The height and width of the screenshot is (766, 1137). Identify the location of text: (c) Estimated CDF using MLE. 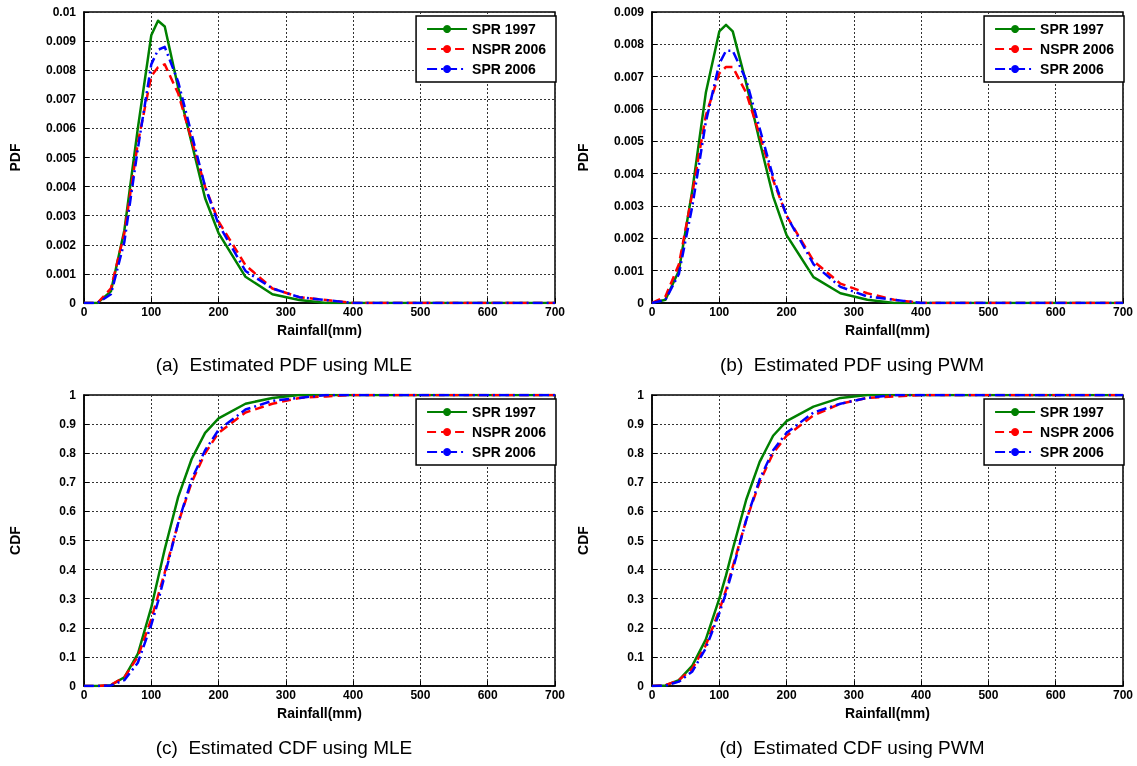
(284, 747).